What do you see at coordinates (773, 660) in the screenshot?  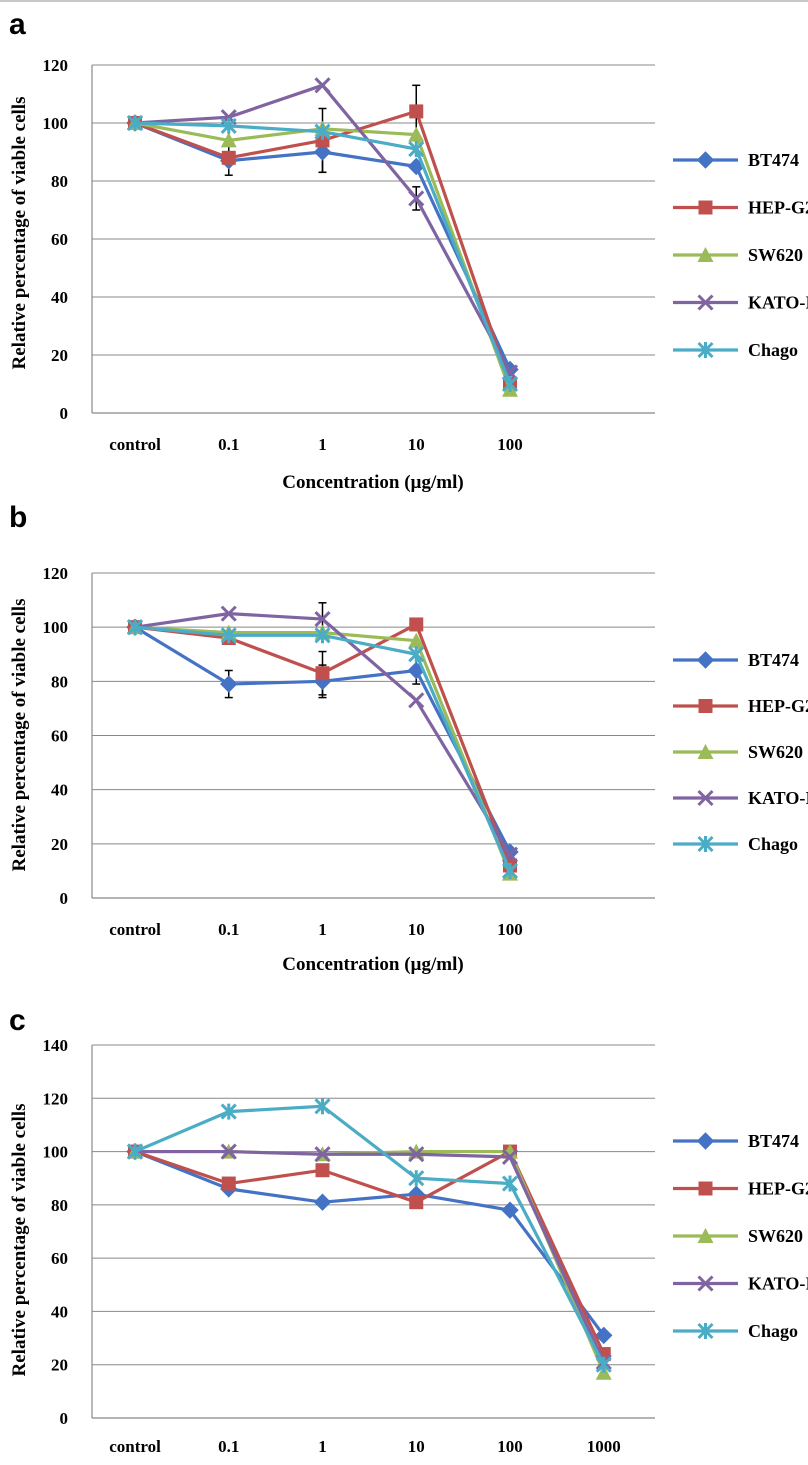 I see `legend-label: BT474` at bounding box center [773, 660].